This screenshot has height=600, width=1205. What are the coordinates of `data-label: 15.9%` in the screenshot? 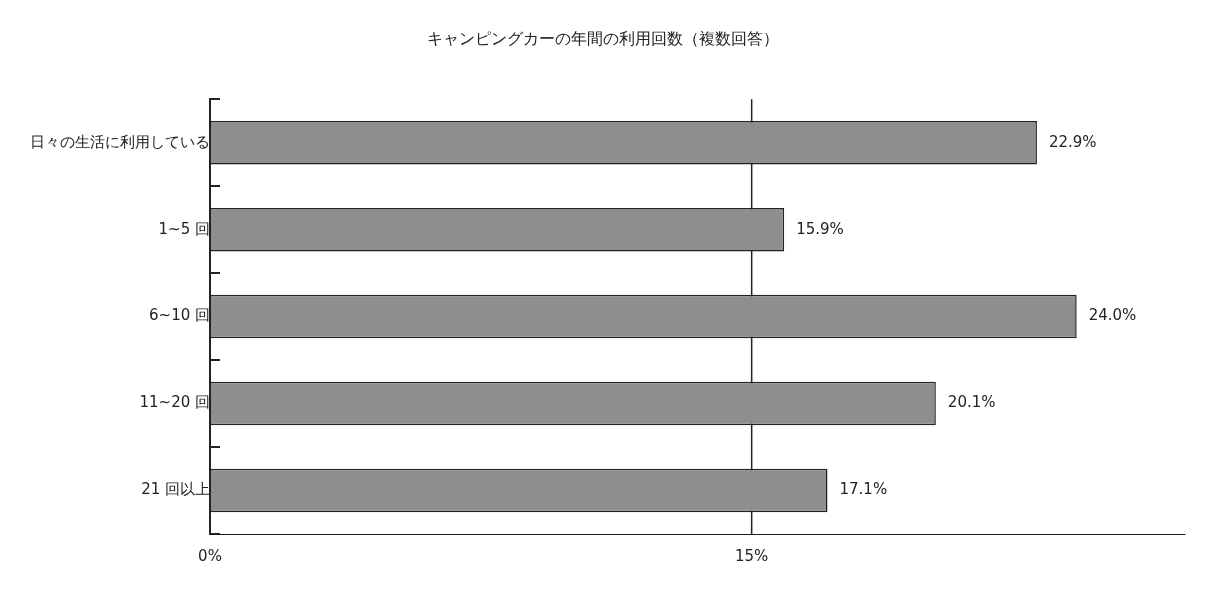 It's located at (820, 228).